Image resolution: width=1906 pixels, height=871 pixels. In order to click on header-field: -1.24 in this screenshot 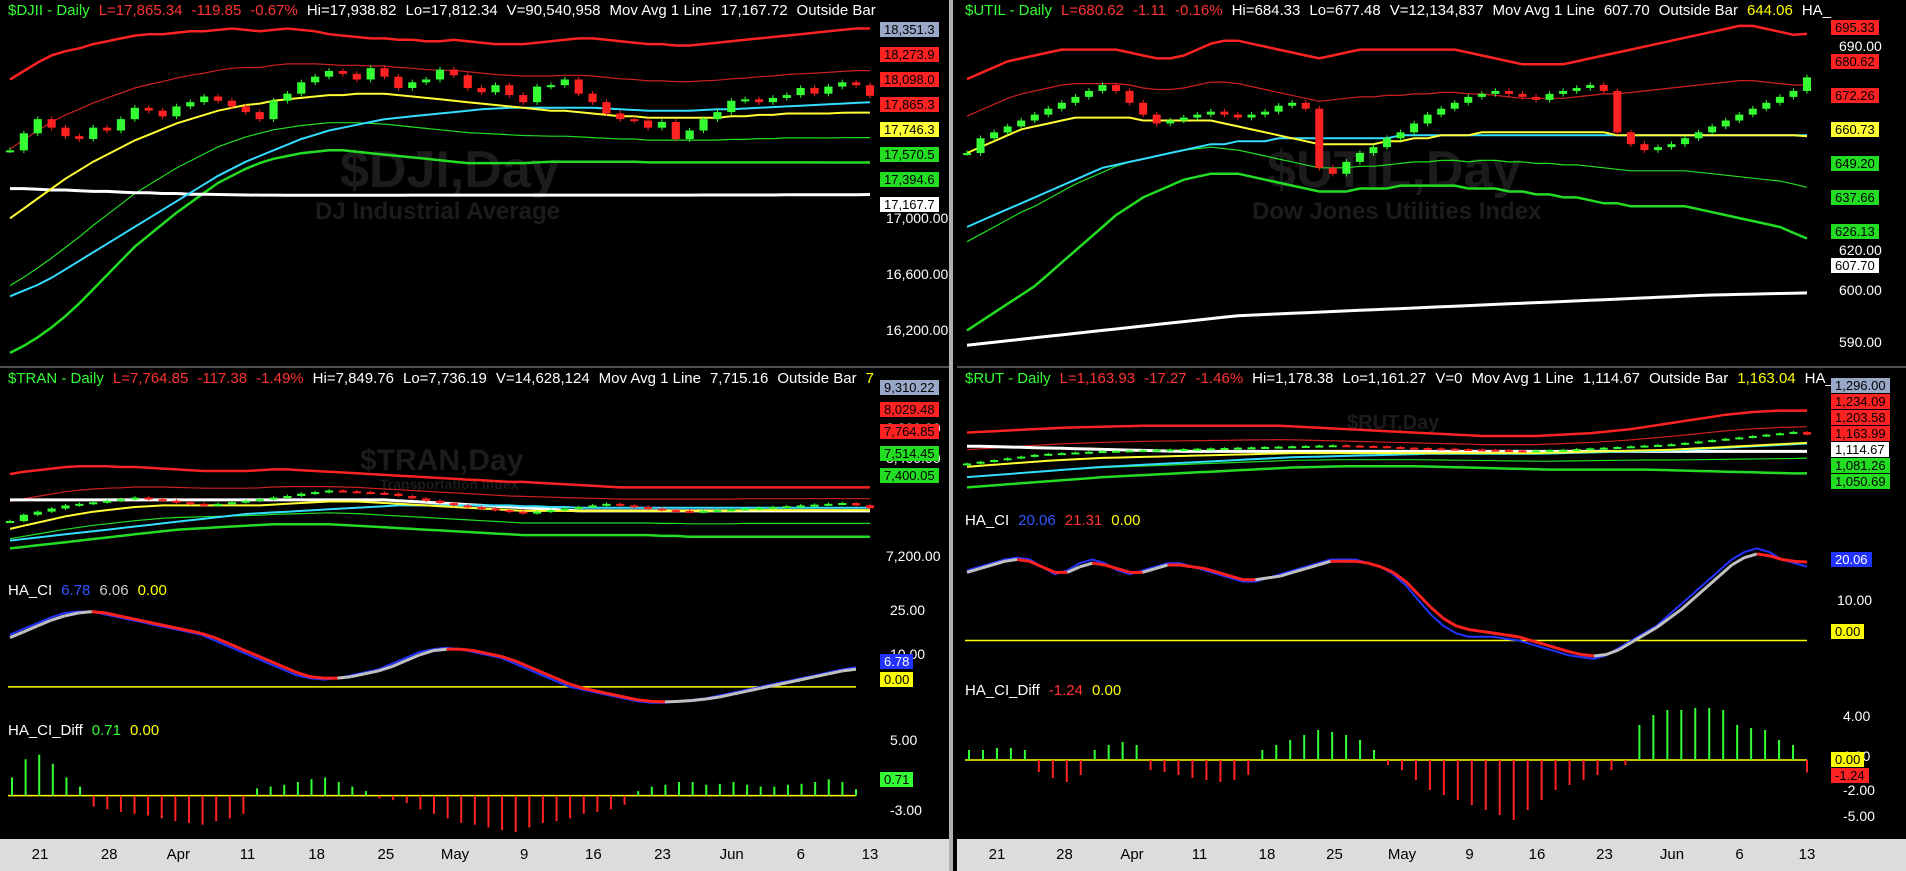, I will do `click(1065, 690)`.